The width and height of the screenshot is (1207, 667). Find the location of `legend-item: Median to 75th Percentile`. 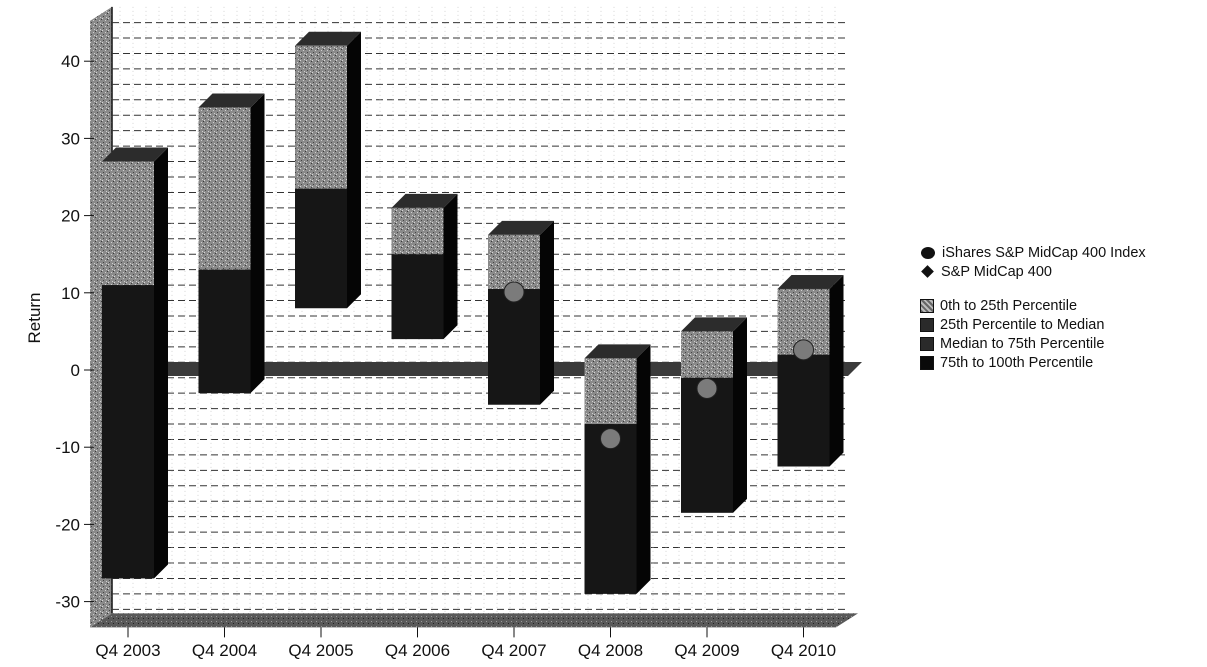

legend-item: Median to 75th Percentile is located at coordinates (1062, 343).